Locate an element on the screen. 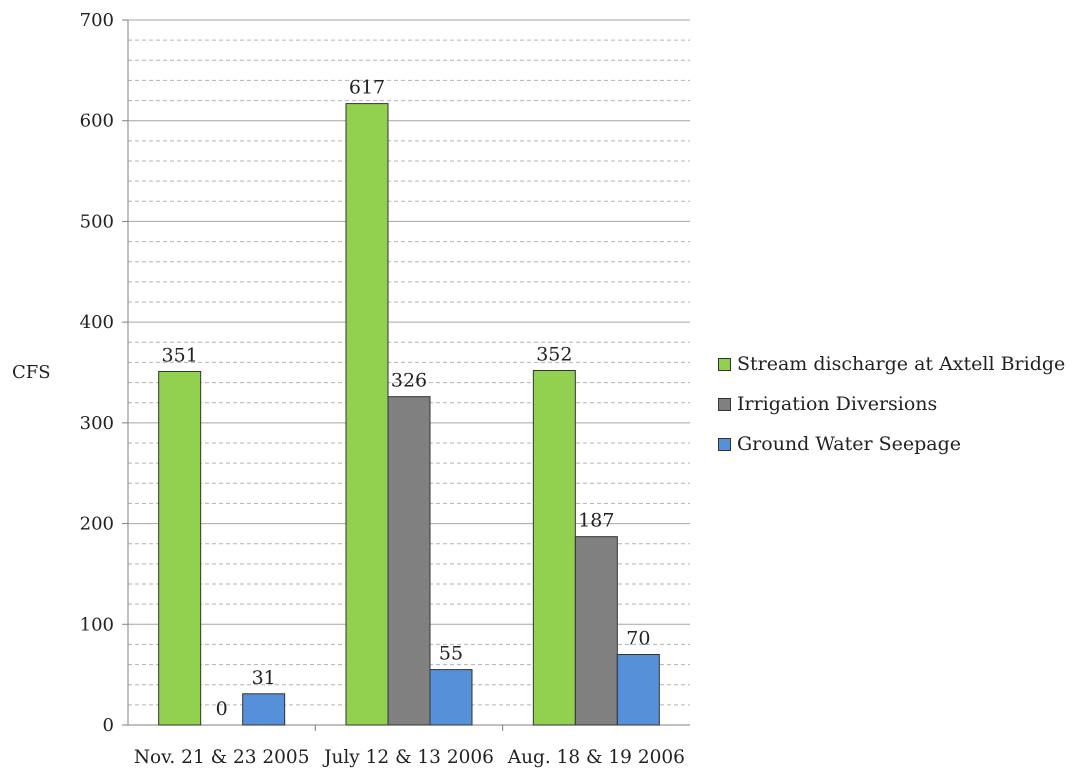  data-label: 351 is located at coordinates (180, 355).